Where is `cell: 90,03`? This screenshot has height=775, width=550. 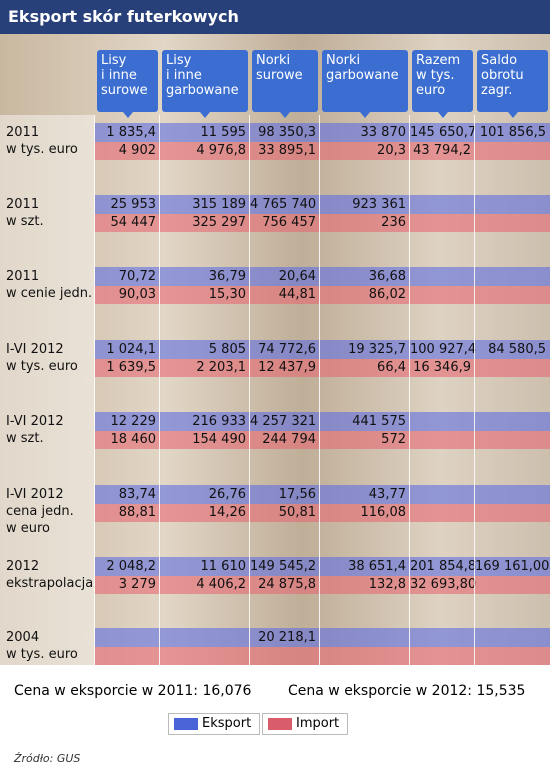
cell: 90,03 is located at coordinates (137, 294).